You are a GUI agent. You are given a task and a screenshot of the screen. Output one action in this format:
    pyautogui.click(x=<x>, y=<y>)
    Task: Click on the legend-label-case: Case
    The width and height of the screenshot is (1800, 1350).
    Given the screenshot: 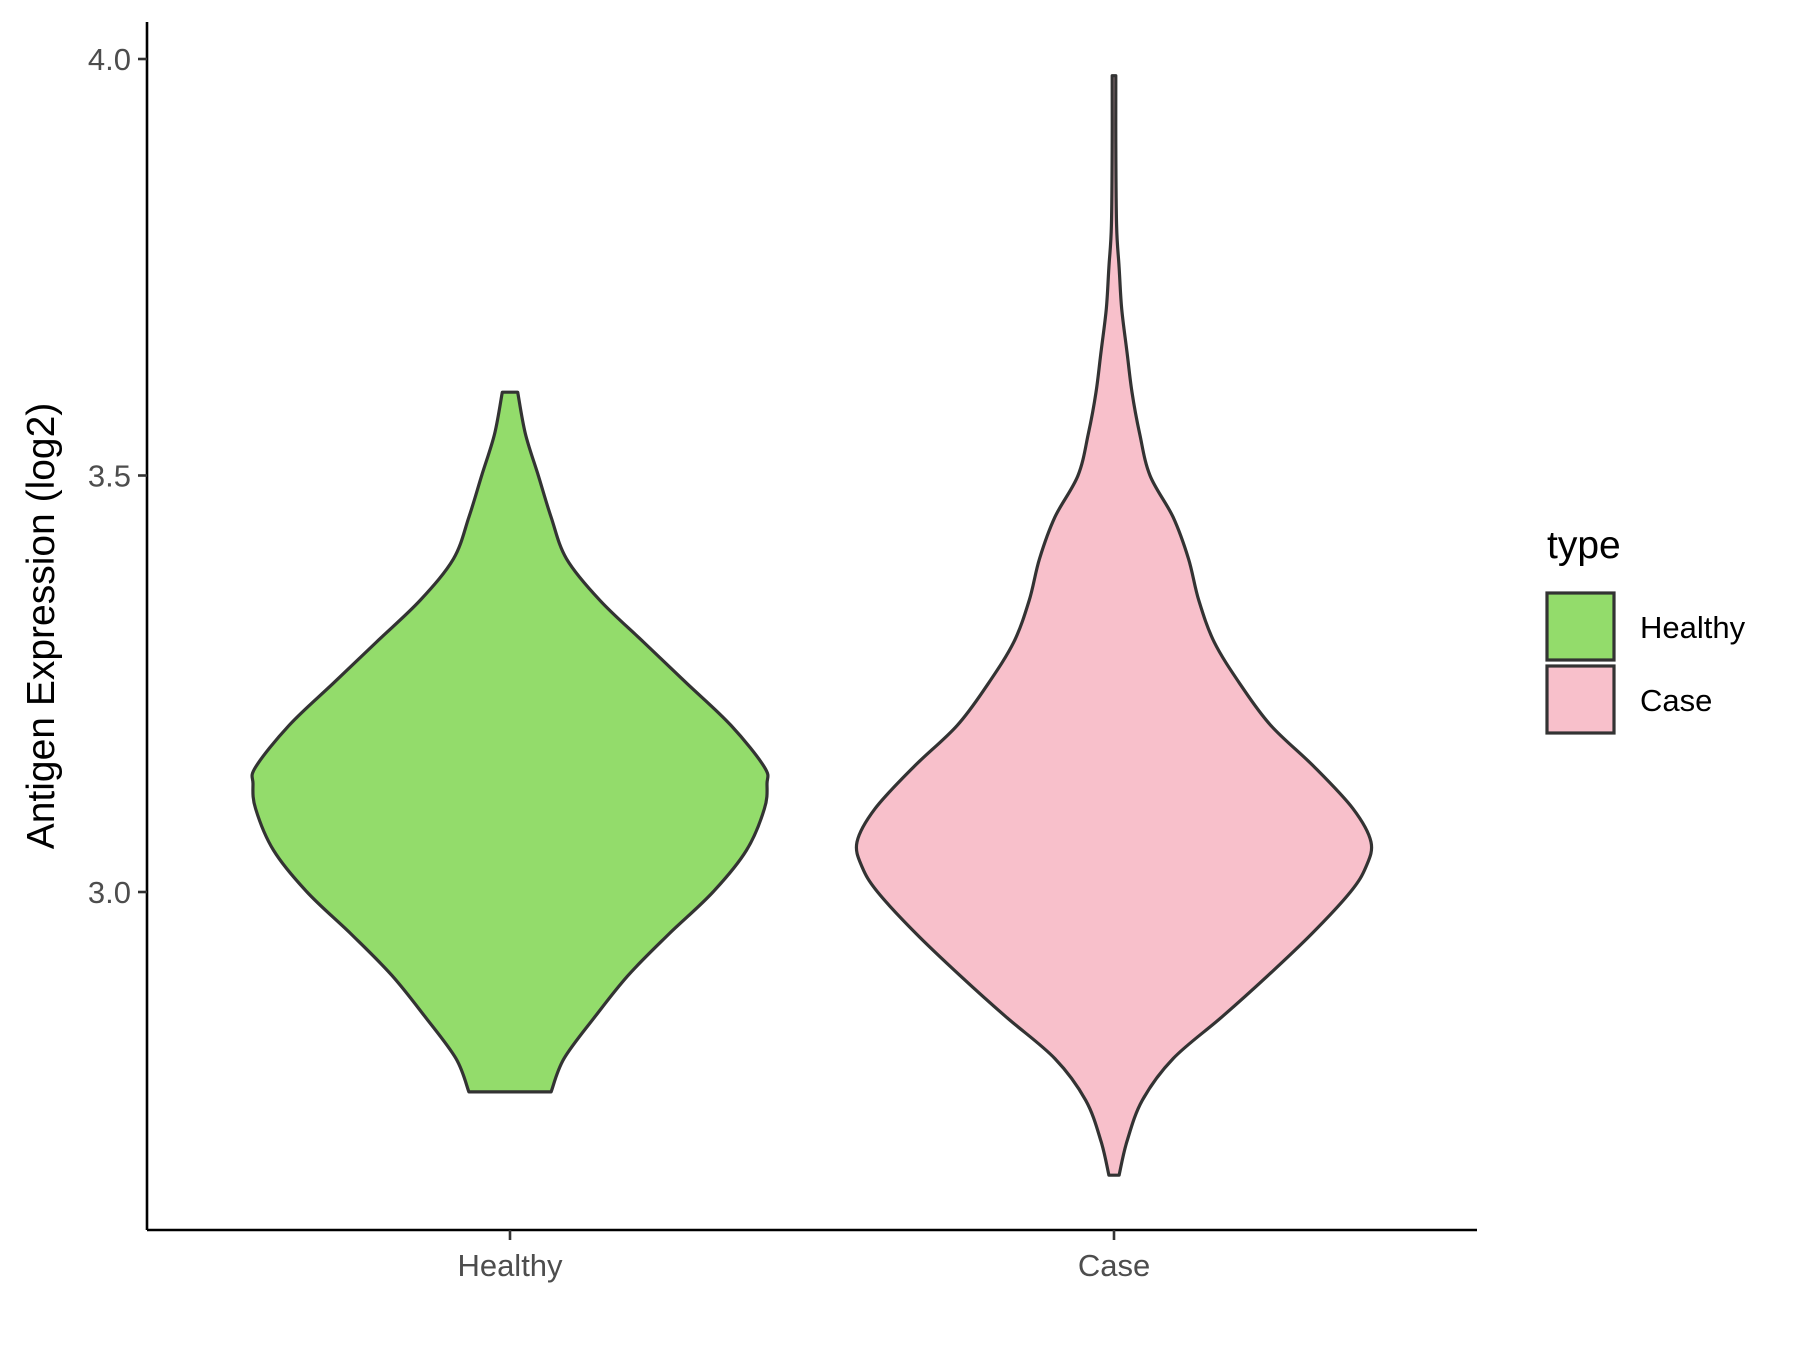 What is the action you would take?
    pyautogui.click(x=1676, y=700)
    